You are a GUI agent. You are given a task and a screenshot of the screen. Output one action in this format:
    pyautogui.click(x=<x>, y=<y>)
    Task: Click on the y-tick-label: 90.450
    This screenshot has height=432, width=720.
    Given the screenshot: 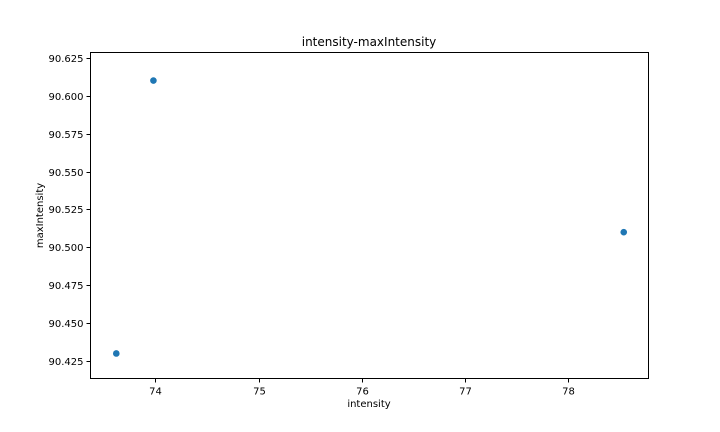 What is the action you would take?
    pyautogui.click(x=66, y=324)
    